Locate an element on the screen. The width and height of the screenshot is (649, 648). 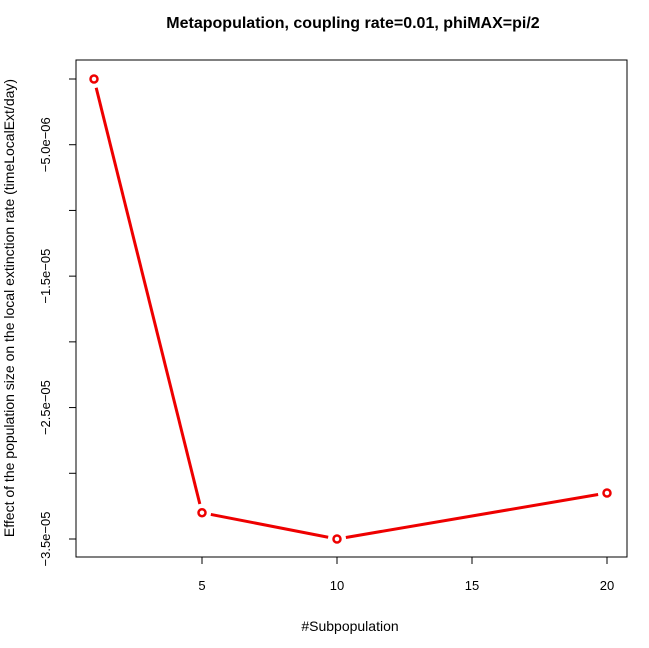
x-axis: 5 10 15 20 is located at coordinates (406, 574).